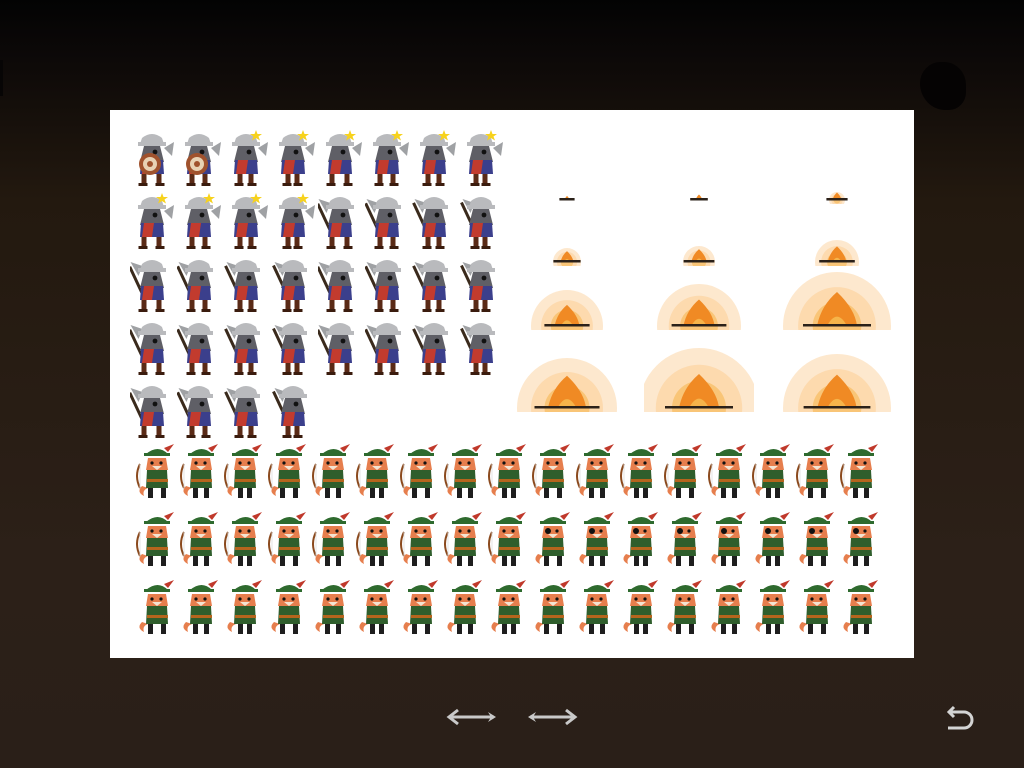  I want to click on next-button, so click(552, 717).